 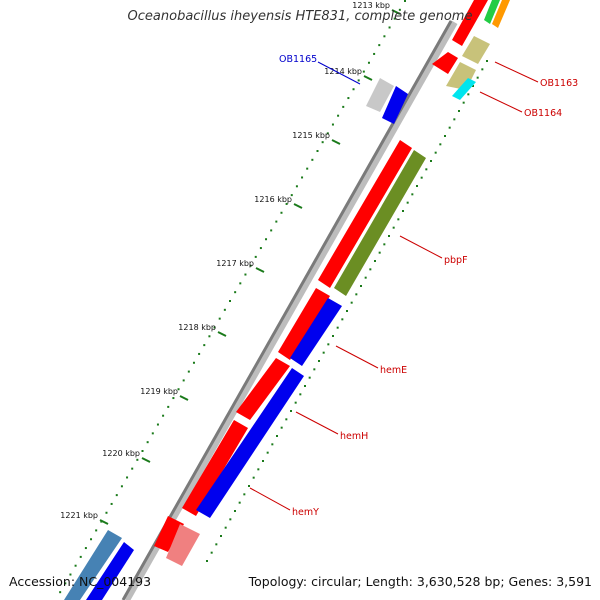 I want to click on accession-text: Accession: NC_004193, so click(x=80, y=581).